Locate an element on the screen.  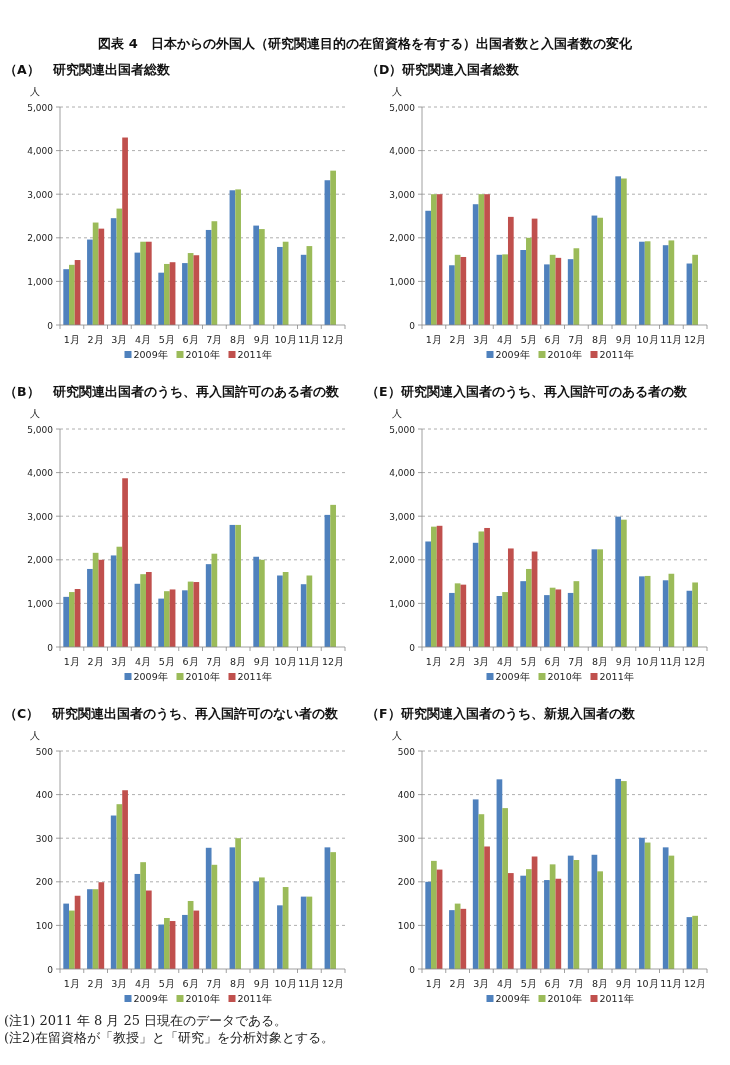
chart-title: （D）研究関連入国者総数 is located at coordinates (443, 69).